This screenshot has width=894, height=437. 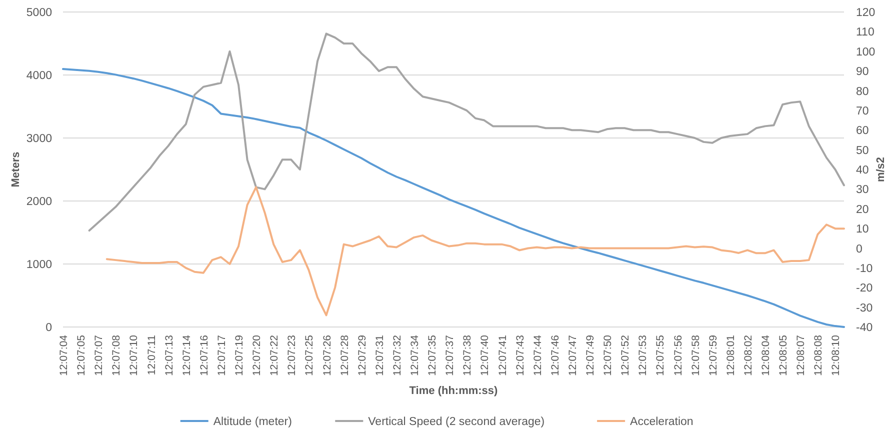 What do you see at coordinates (864, 268) in the screenshot?
I see `y2-tick-label: -10` at bounding box center [864, 268].